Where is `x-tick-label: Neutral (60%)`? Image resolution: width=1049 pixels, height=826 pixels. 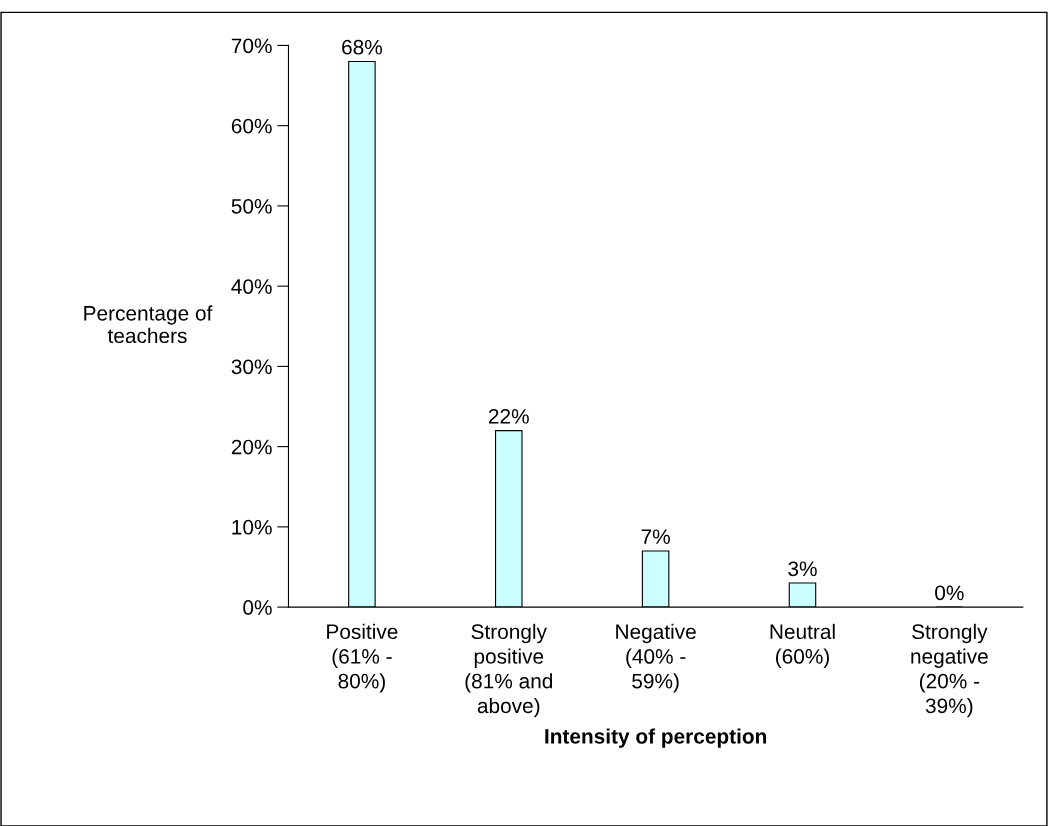
x-tick-label: Neutral (60%) is located at coordinates (802, 645).